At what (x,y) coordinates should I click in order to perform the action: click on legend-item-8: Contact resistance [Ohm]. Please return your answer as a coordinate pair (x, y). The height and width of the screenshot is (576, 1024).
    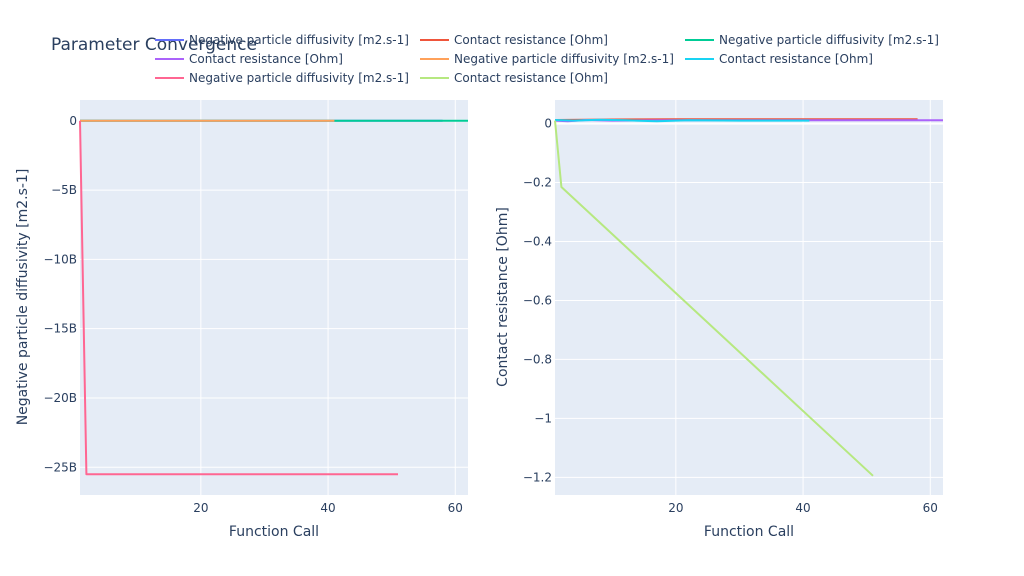
    Looking at the image, I should click on (514, 78).